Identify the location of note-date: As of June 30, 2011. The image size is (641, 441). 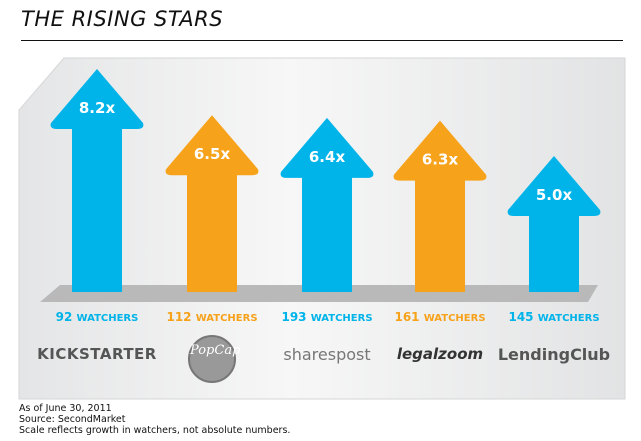
(65, 408).